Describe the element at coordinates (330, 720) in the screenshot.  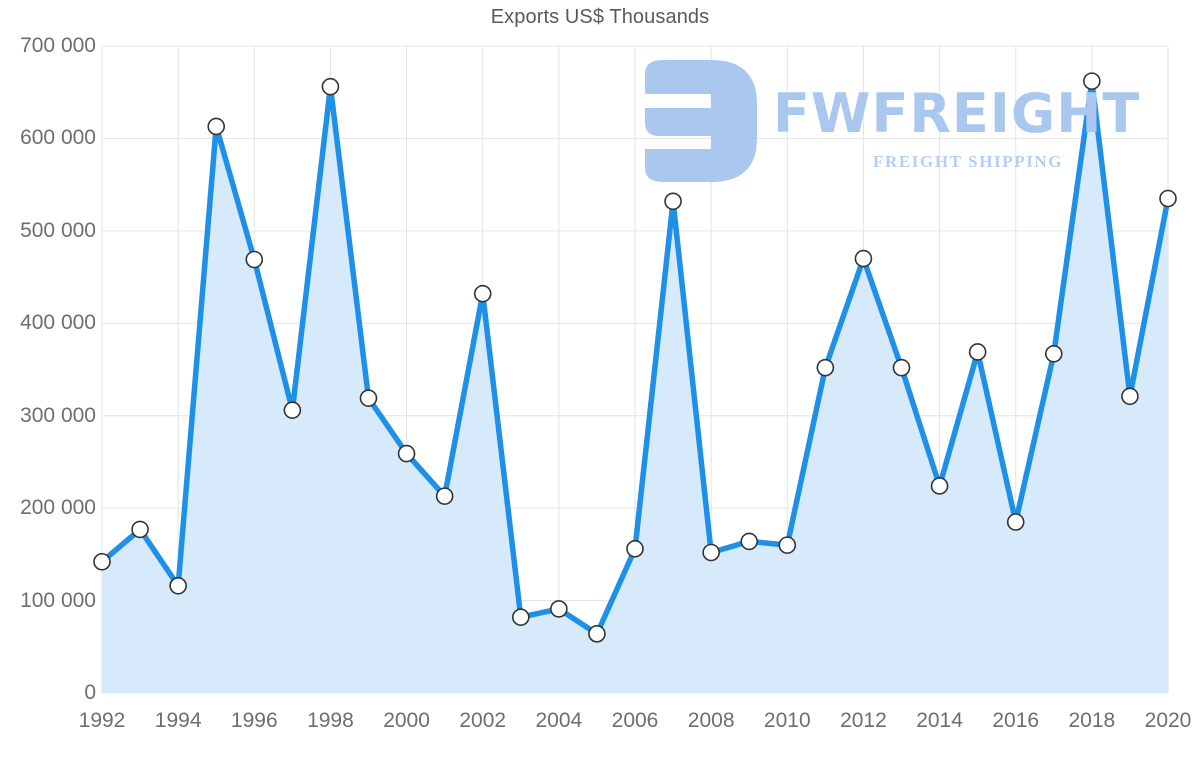
I see `x-axis-tick-label: 1998` at that location.